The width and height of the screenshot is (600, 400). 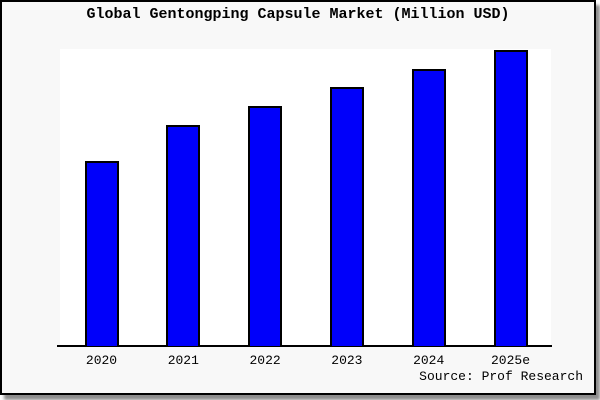 What do you see at coordinates (304, 346) in the screenshot?
I see `x-axis-line` at bounding box center [304, 346].